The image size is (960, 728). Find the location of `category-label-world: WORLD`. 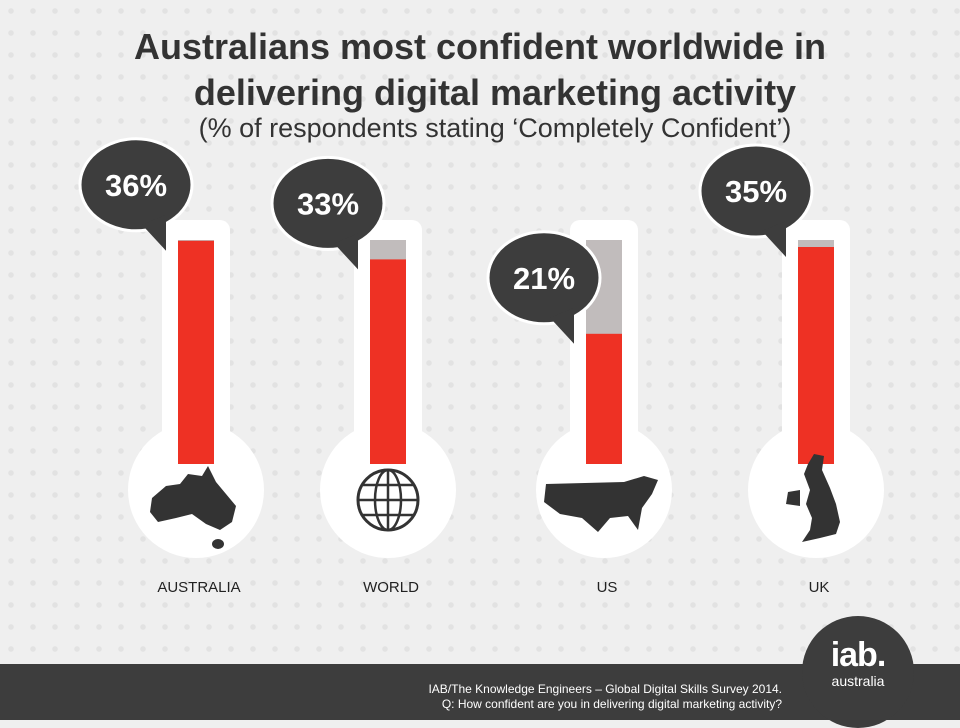

category-label-world: WORLD is located at coordinates (391, 587).